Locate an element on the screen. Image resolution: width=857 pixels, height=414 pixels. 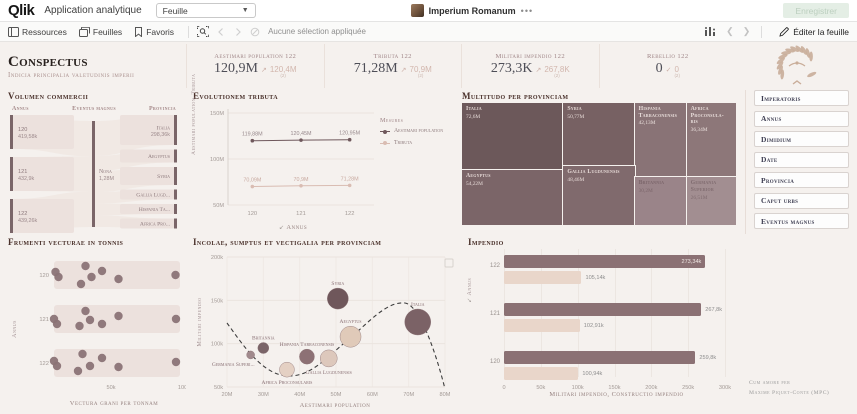
legend-item: Aestimari population is located at coordinates (413, 131).